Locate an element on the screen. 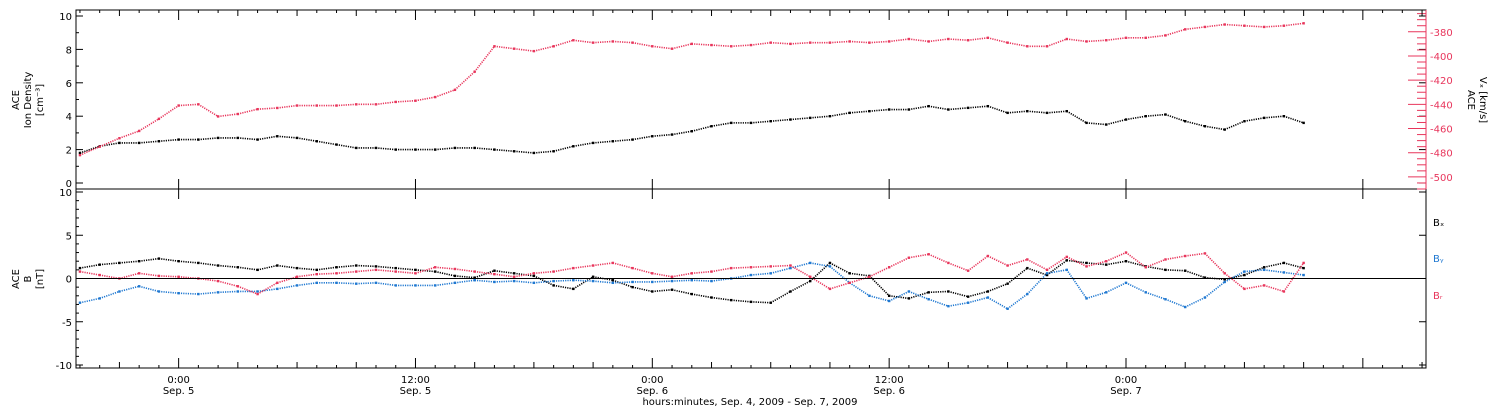  x-tick-date-label: Sep. 7 is located at coordinates (1126, 391).